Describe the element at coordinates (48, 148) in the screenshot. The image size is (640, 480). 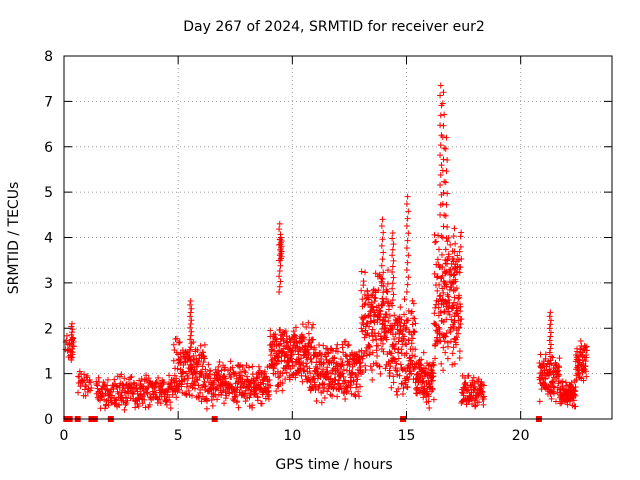
I see `y-tick-label: 6` at that location.